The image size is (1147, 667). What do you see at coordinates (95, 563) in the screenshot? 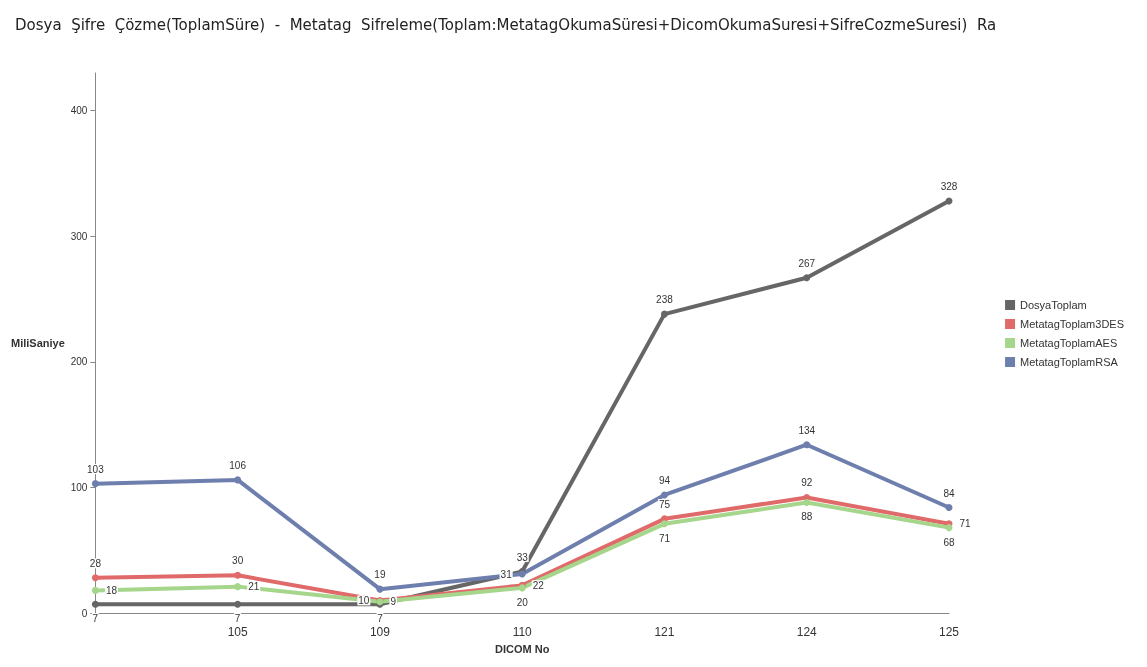
I see `data-label: 28` at bounding box center [95, 563].